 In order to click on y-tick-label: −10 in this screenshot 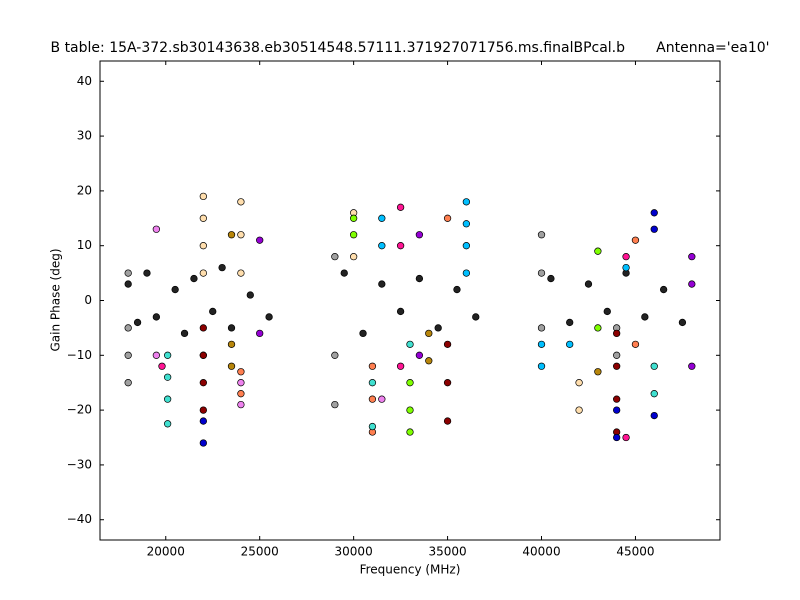, I will do `click(79, 355)`.